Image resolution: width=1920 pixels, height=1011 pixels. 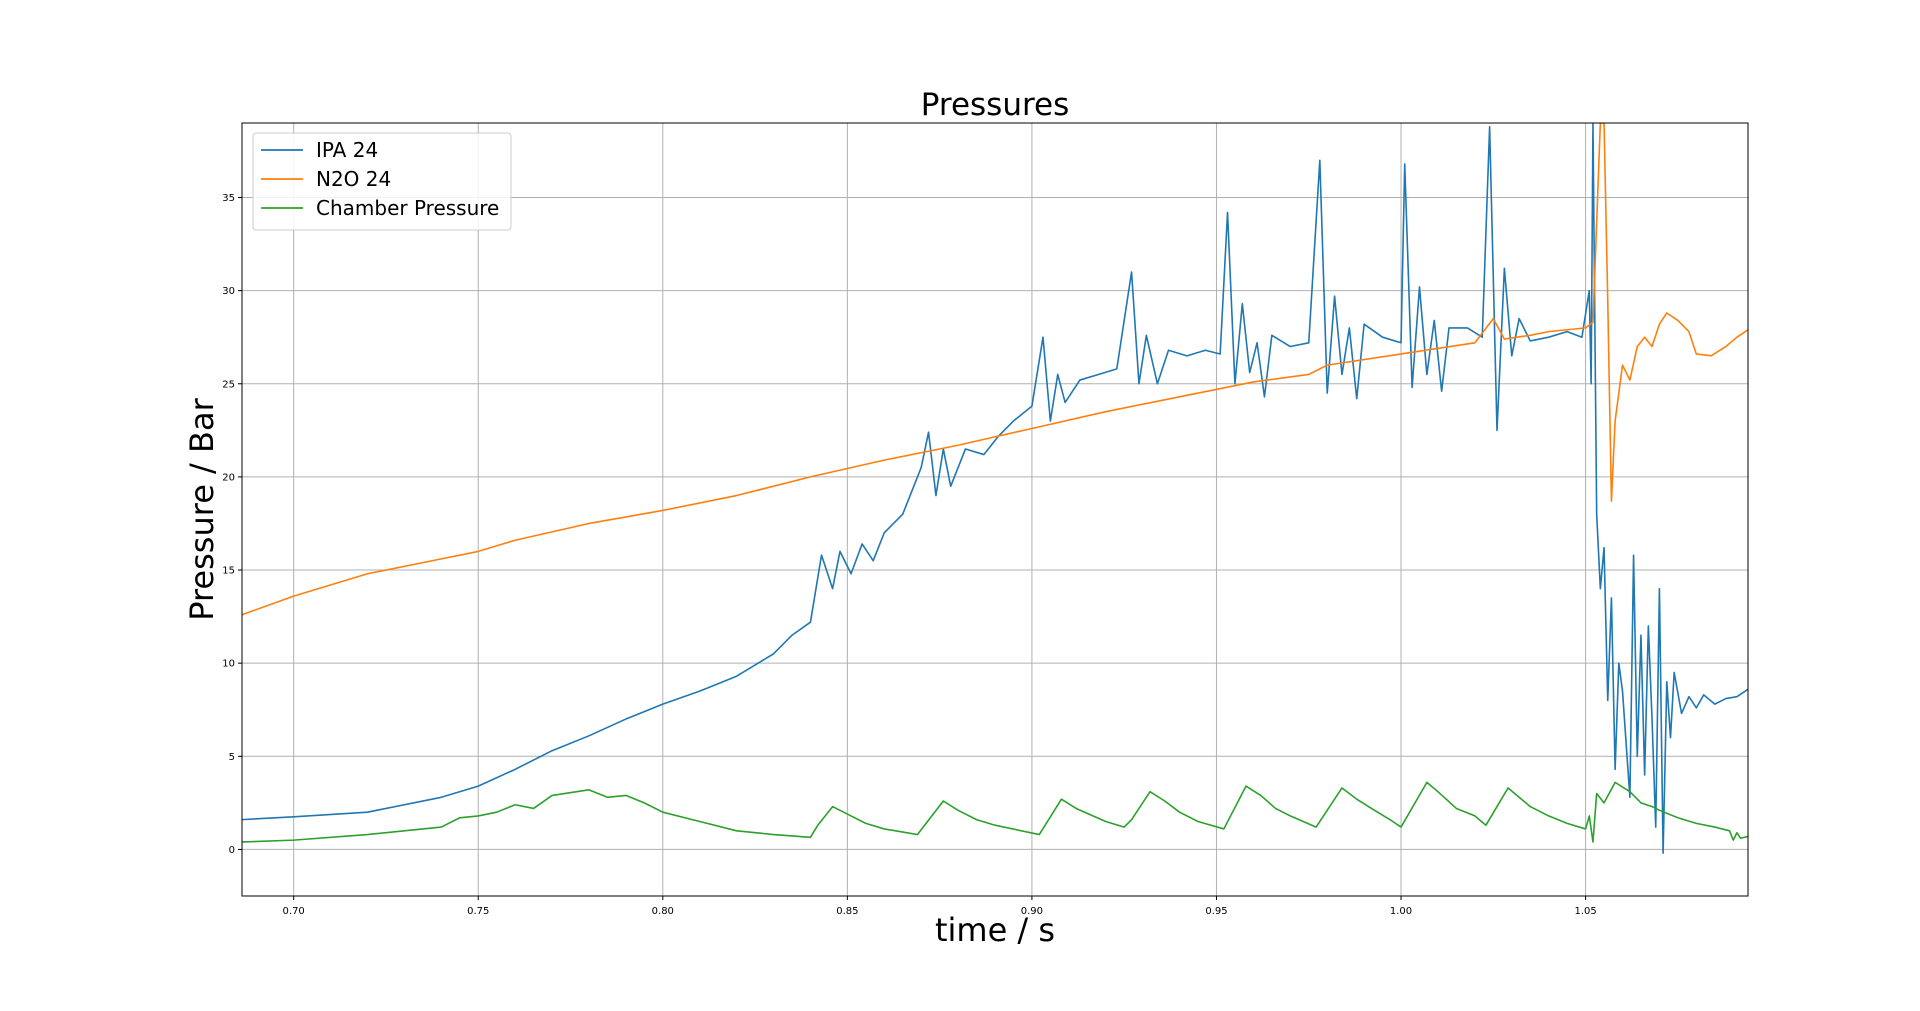 What do you see at coordinates (1032, 911) in the screenshot?
I see `x-tick-label: 0.90` at bounding box center [1032, 911].